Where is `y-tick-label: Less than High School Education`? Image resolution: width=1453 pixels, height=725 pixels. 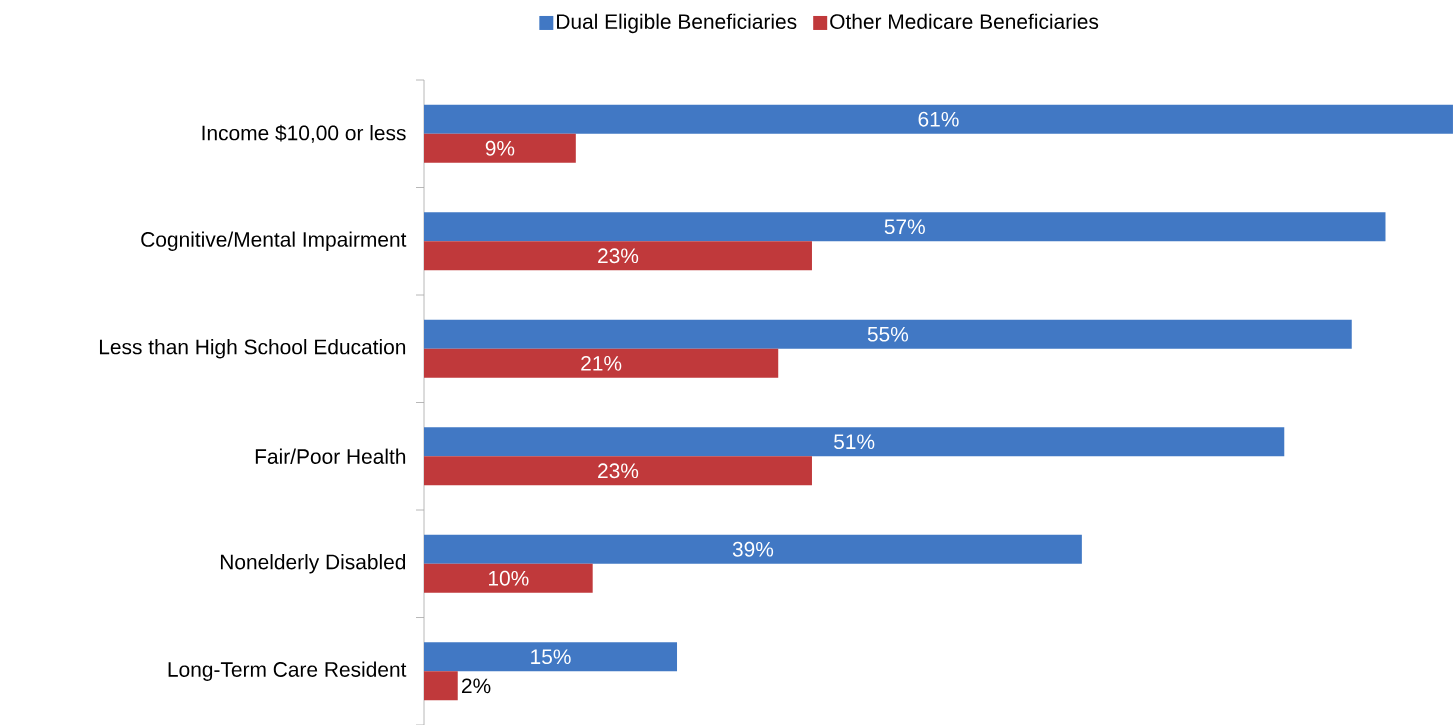
y-tick-label: Less than High School Education is located at coordinates (252, 349).